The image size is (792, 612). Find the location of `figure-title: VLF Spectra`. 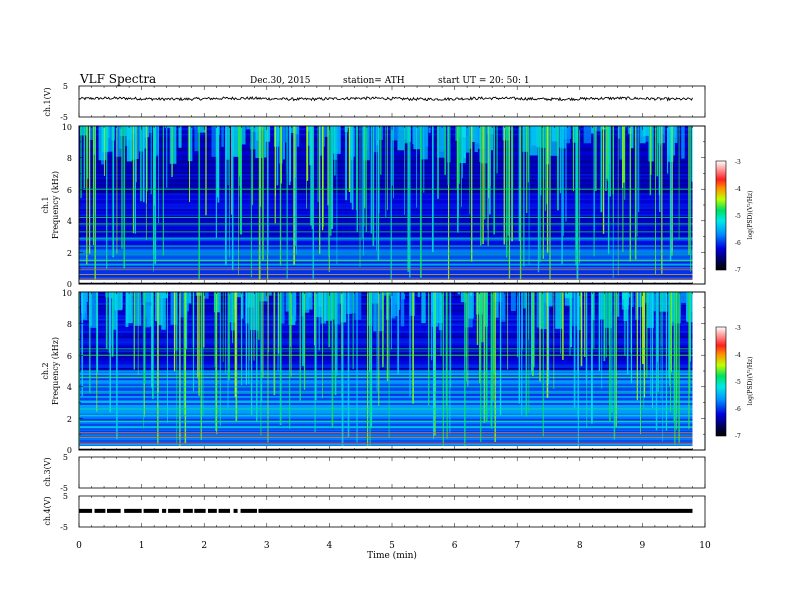

figure-title: VLF Spectra is located at coordinates (117, 79).